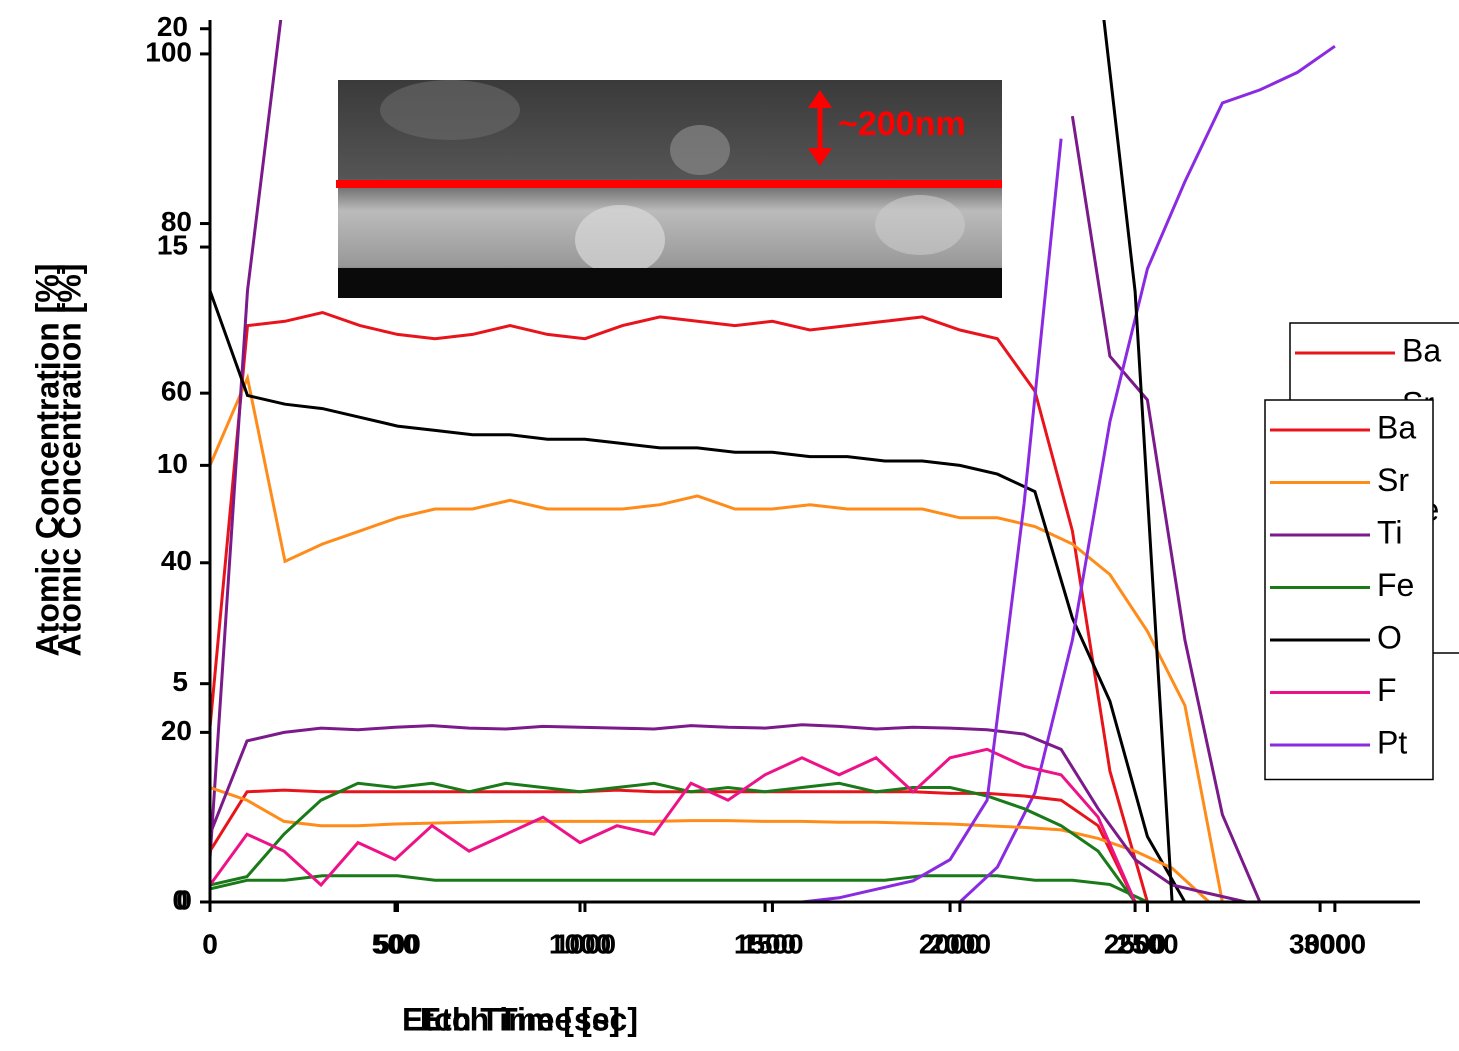  Describe the element at coordinates (1395, 585) in the screenshot. I see `legend-label: Fe` at that location.